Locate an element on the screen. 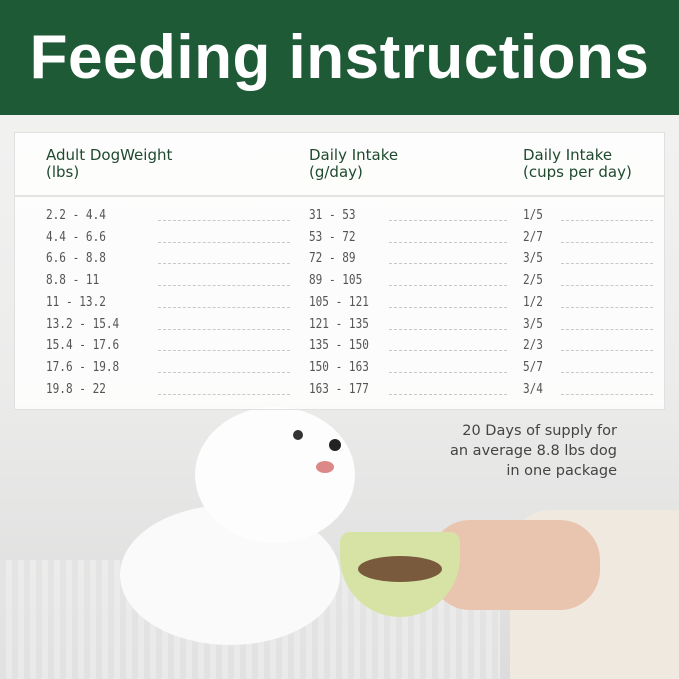 This screenshot has width=679, height=679. table-cell: 13.2 - 15.4 is located at coordinates (83, 324).